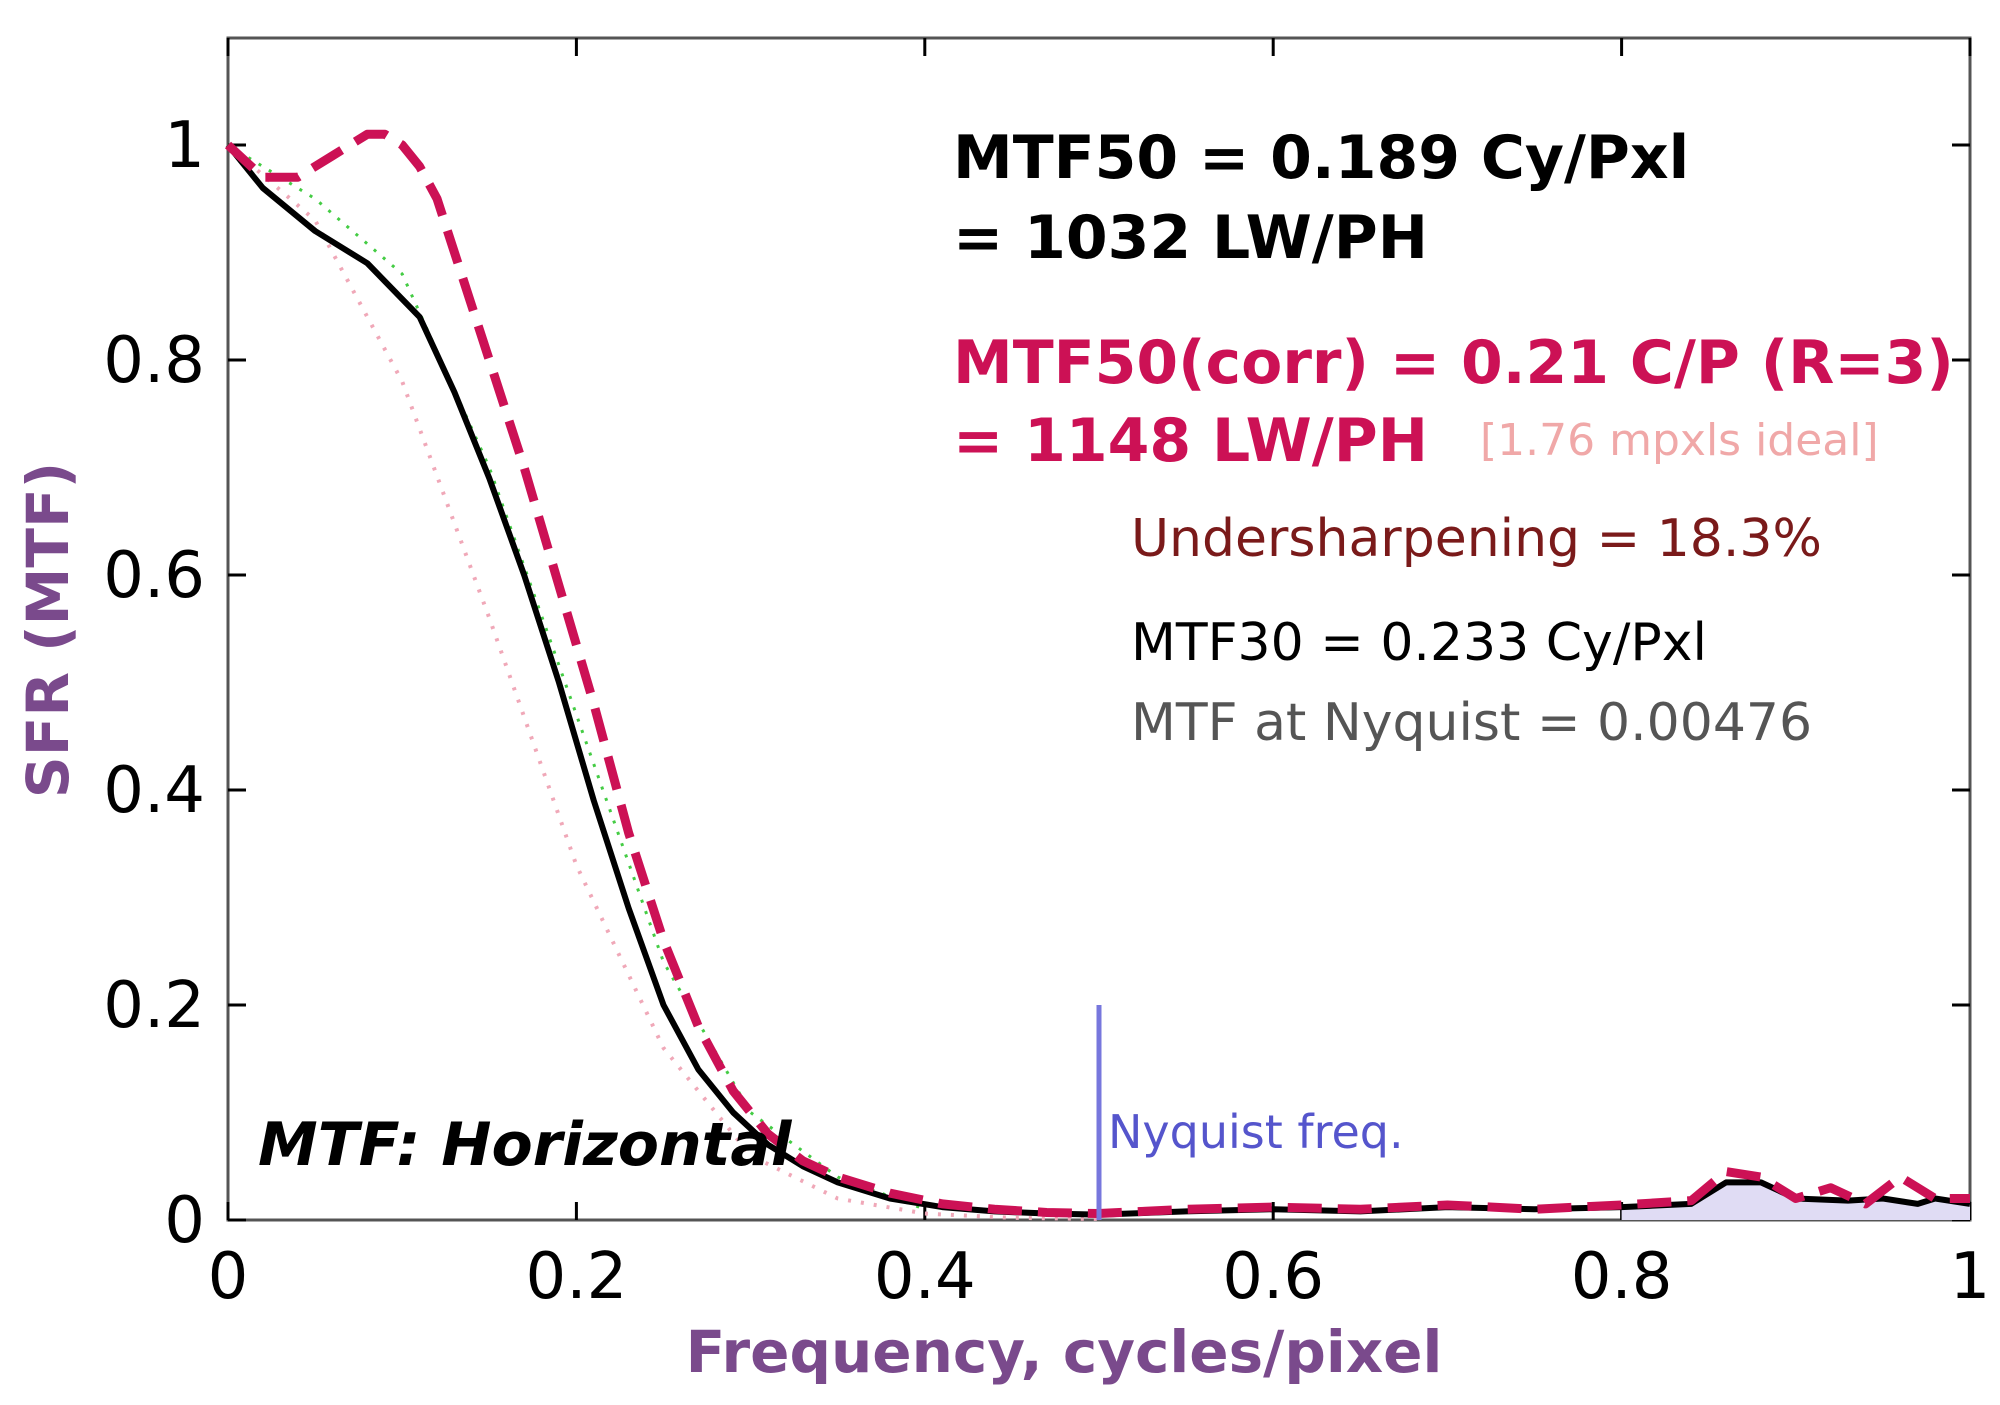 The height and width of the screenshot is (1405, 2000). What do you see at coordinates (1273, 1277) in the screenshot?
I see `x-tick-label: 0.6` at bounding box center [1273, 1277].